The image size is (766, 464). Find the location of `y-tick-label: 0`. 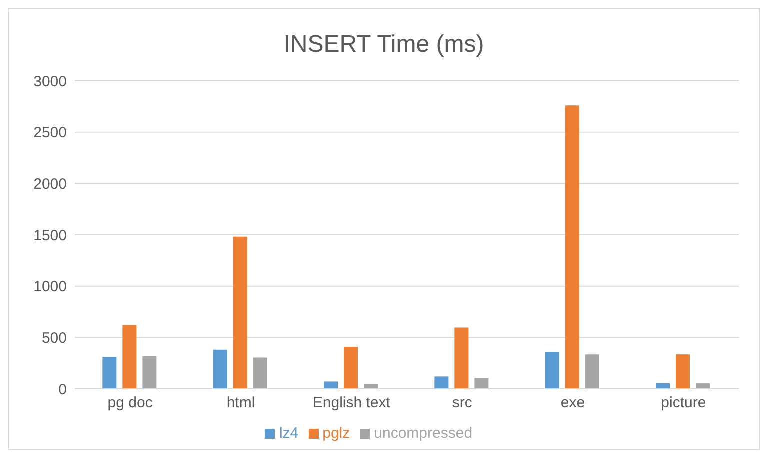

y-tick-label: 0 is located at coordinates (62, 389).